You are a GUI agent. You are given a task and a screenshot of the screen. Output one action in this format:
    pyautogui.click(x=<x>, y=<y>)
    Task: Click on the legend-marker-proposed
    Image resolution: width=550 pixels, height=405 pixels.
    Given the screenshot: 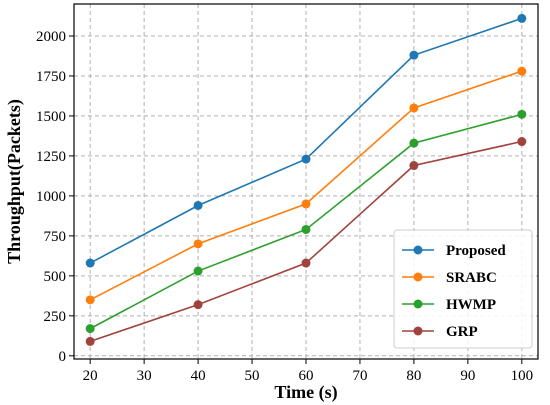 What is the action you would take?
    pyautogui.click(x=418, y=250)
    